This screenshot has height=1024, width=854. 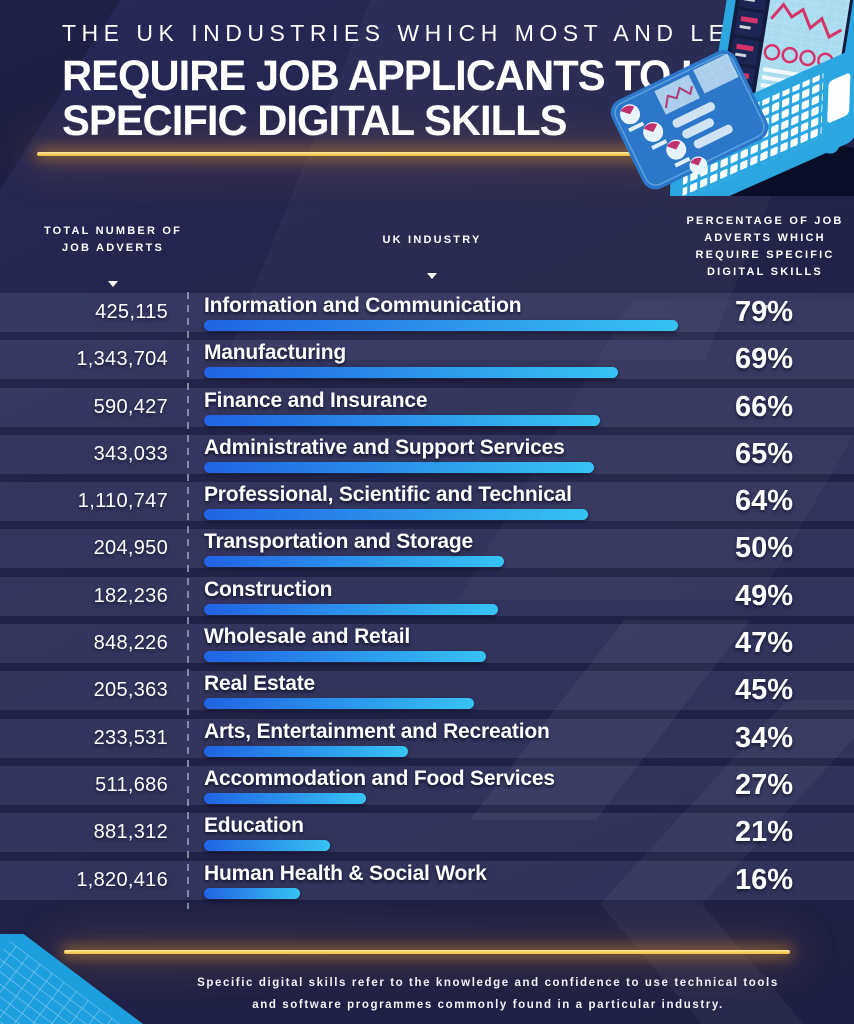 I want to click on row-industry: Human Health & Social Work, so click(x=345, y=880).